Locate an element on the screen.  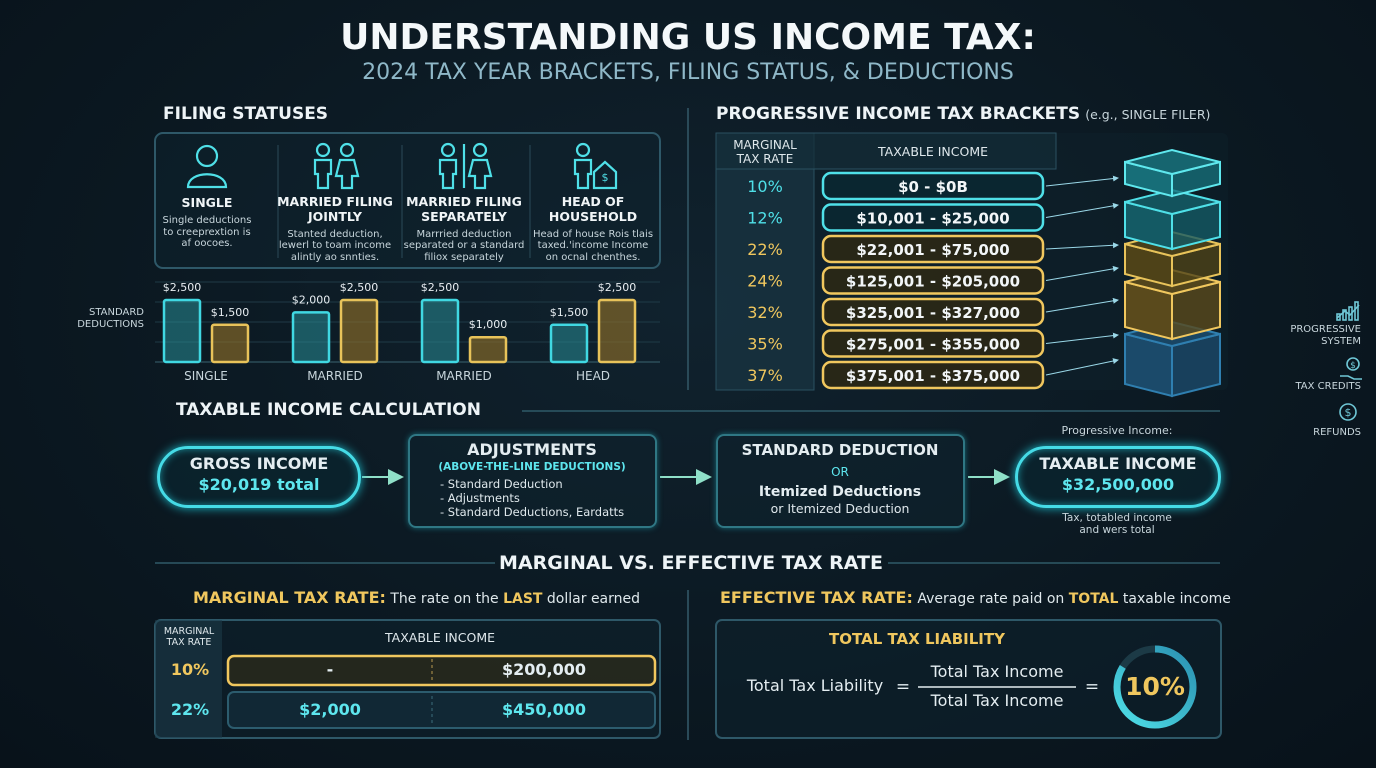
bracket-stack is located at coordinates (1172, 273).